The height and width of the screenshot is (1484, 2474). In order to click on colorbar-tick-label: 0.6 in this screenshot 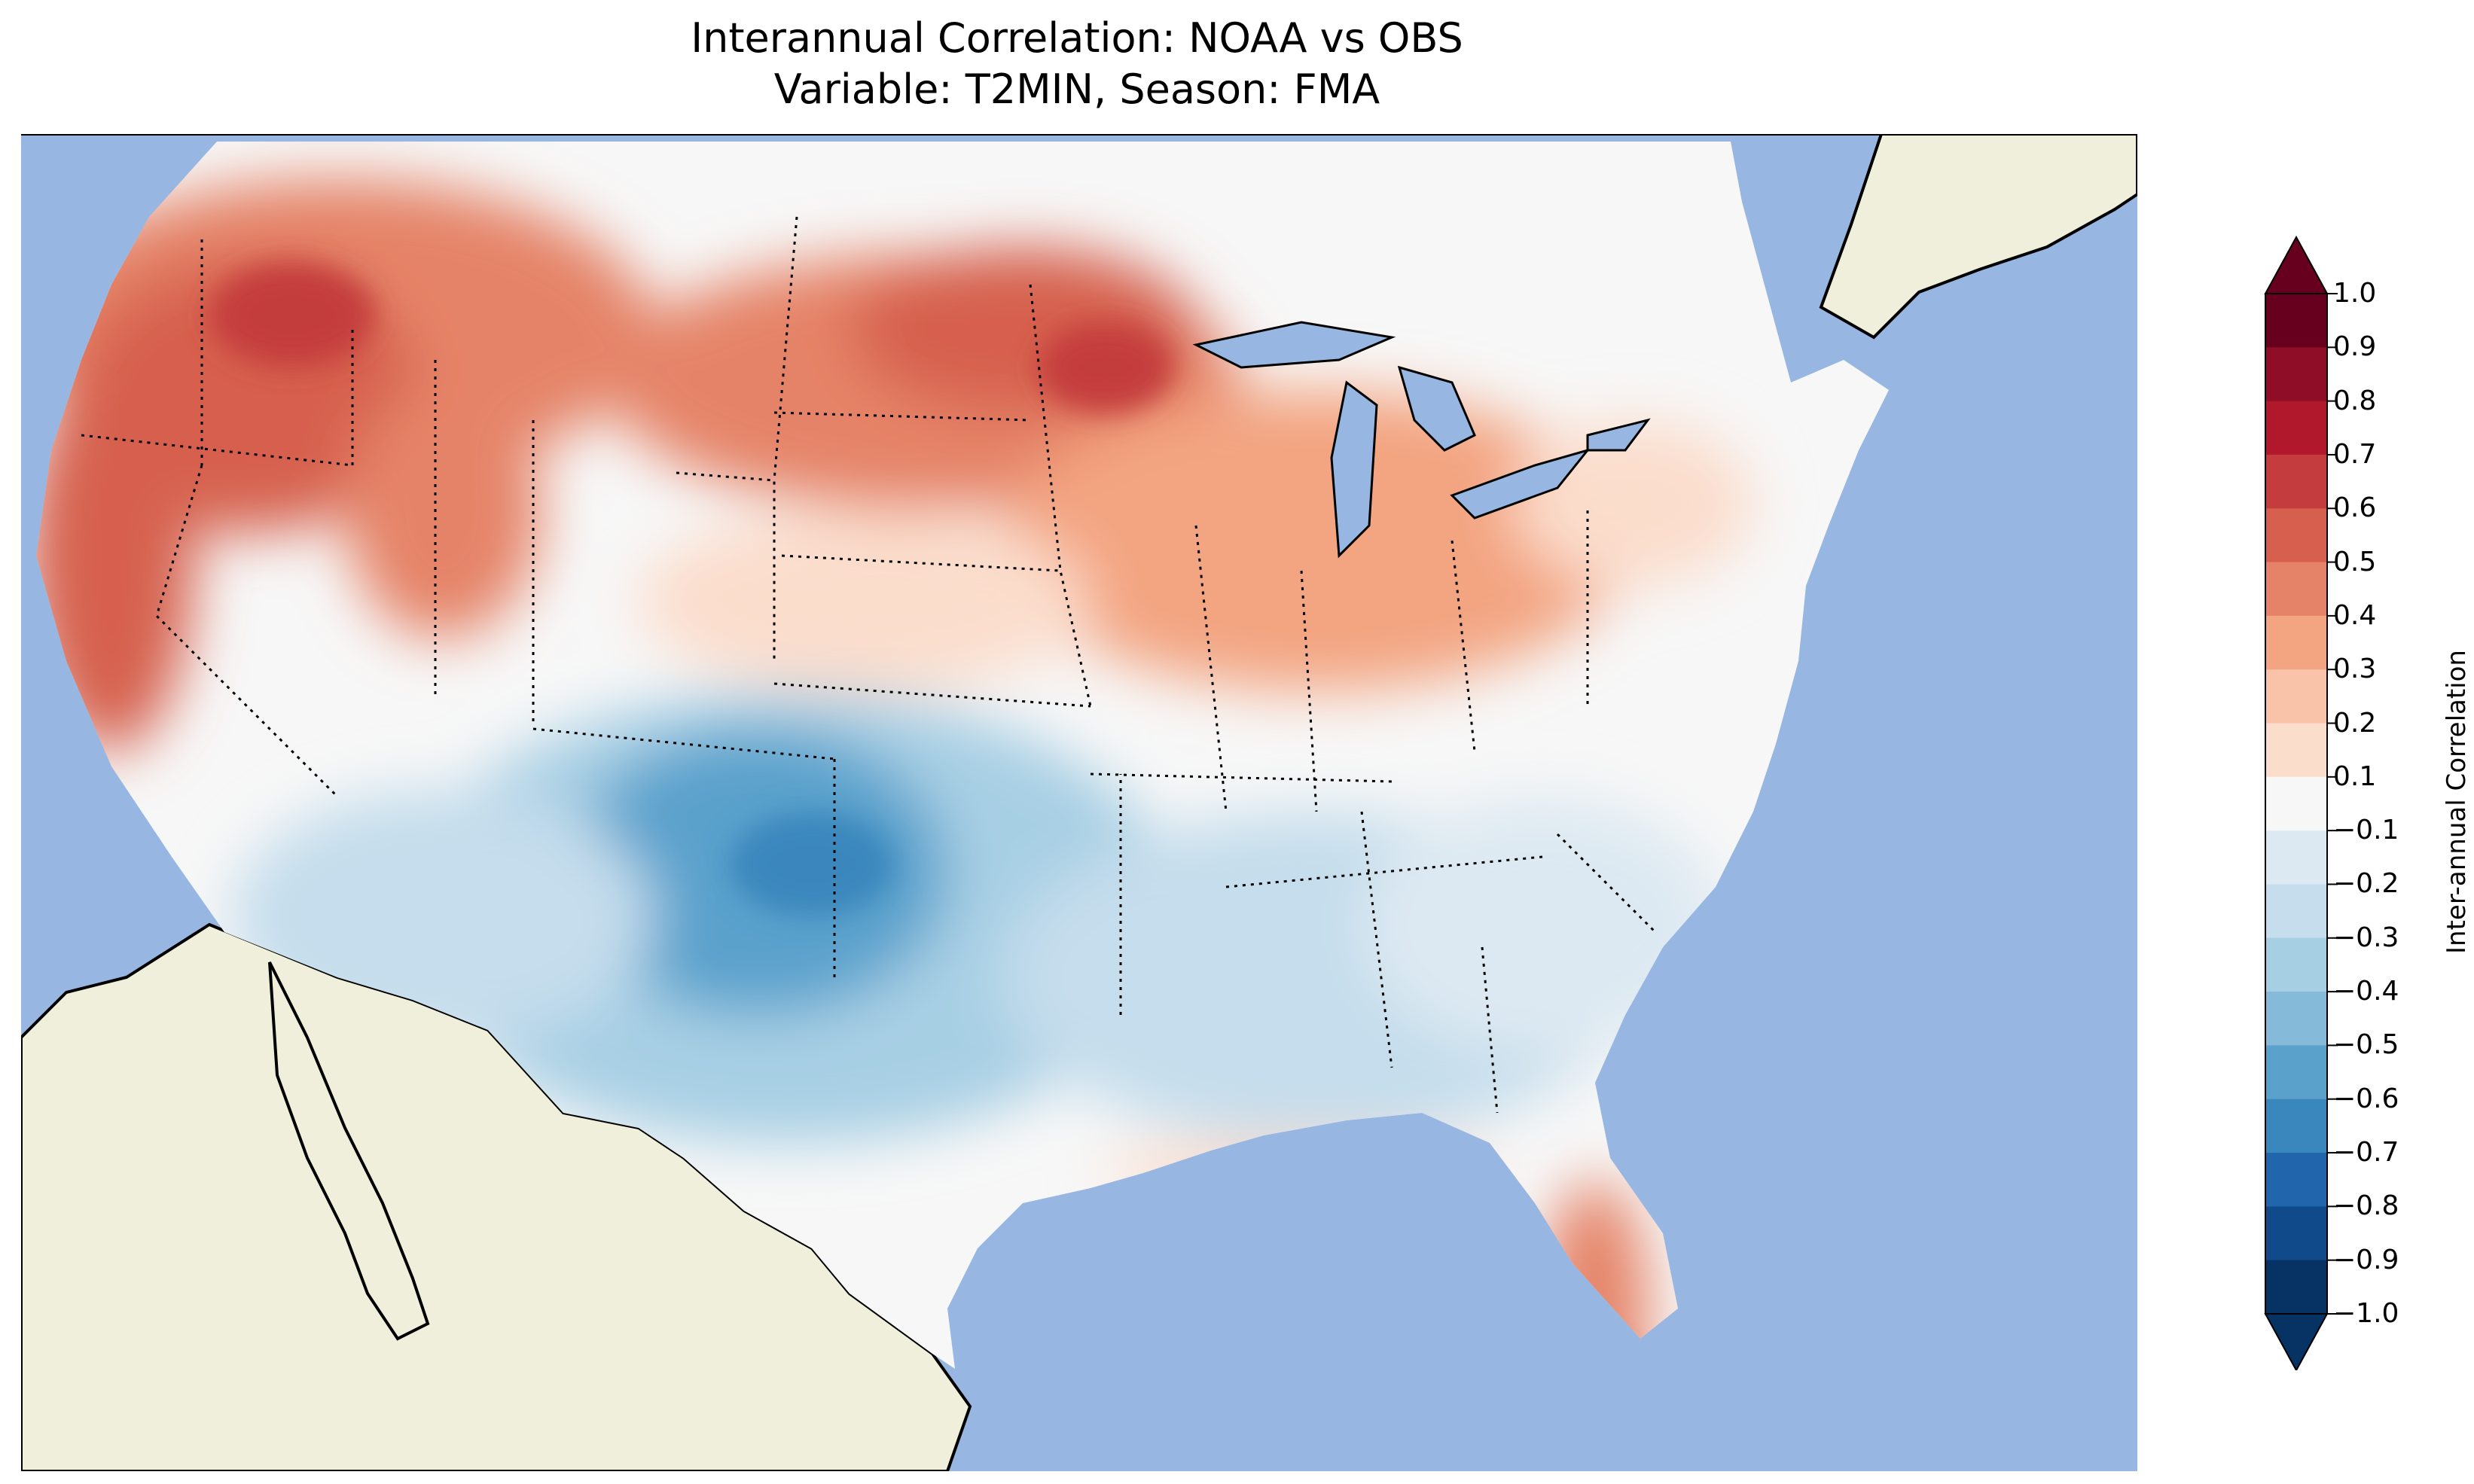, I will do `click(2355, 508)`.